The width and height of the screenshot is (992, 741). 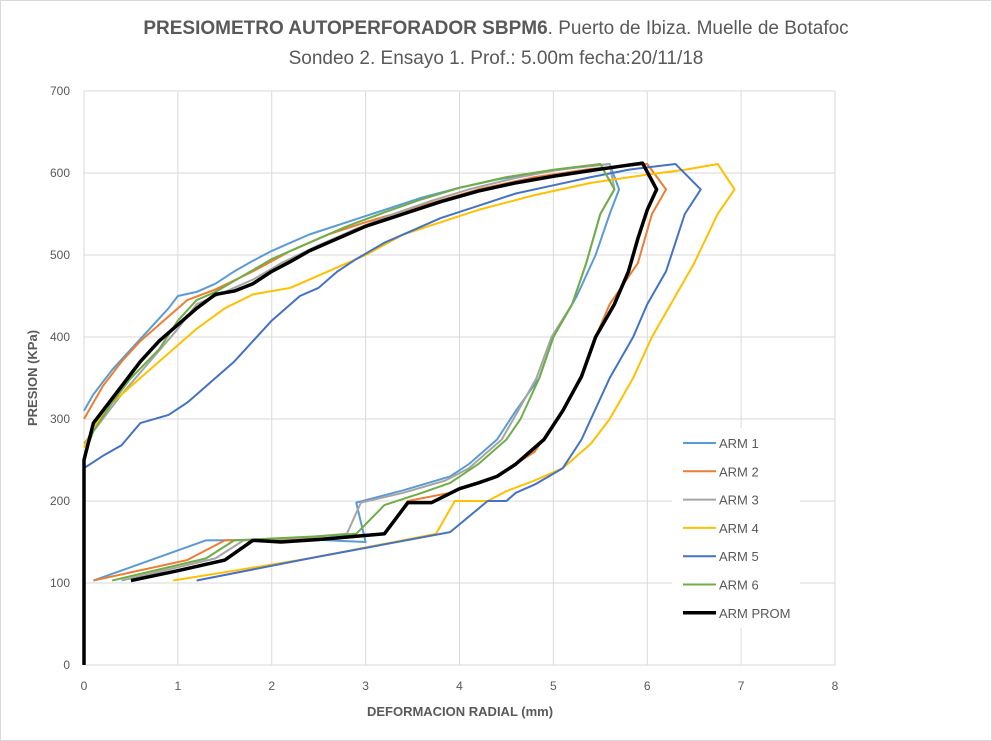 What do you see at coordinates (739, 556) in the screenshot?
I see `legend-label-arm-5: ARM 5` at bounding box center [739, 556].